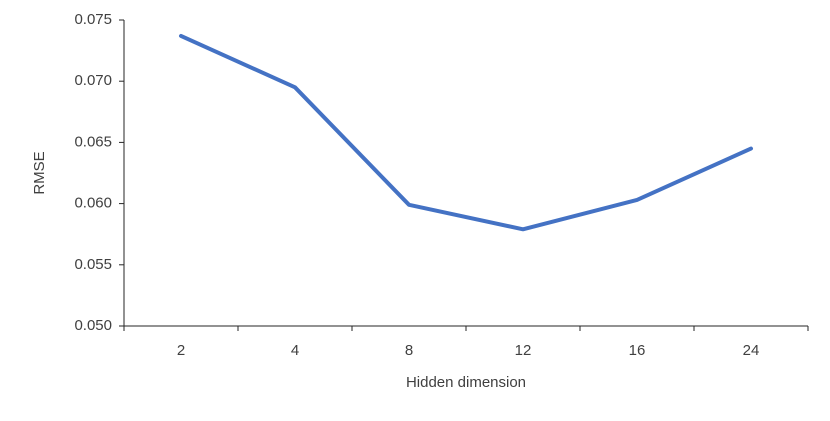 This screenshot has height=421, width=830. I want to click on x-tick-label: 24, so click(751, 350).